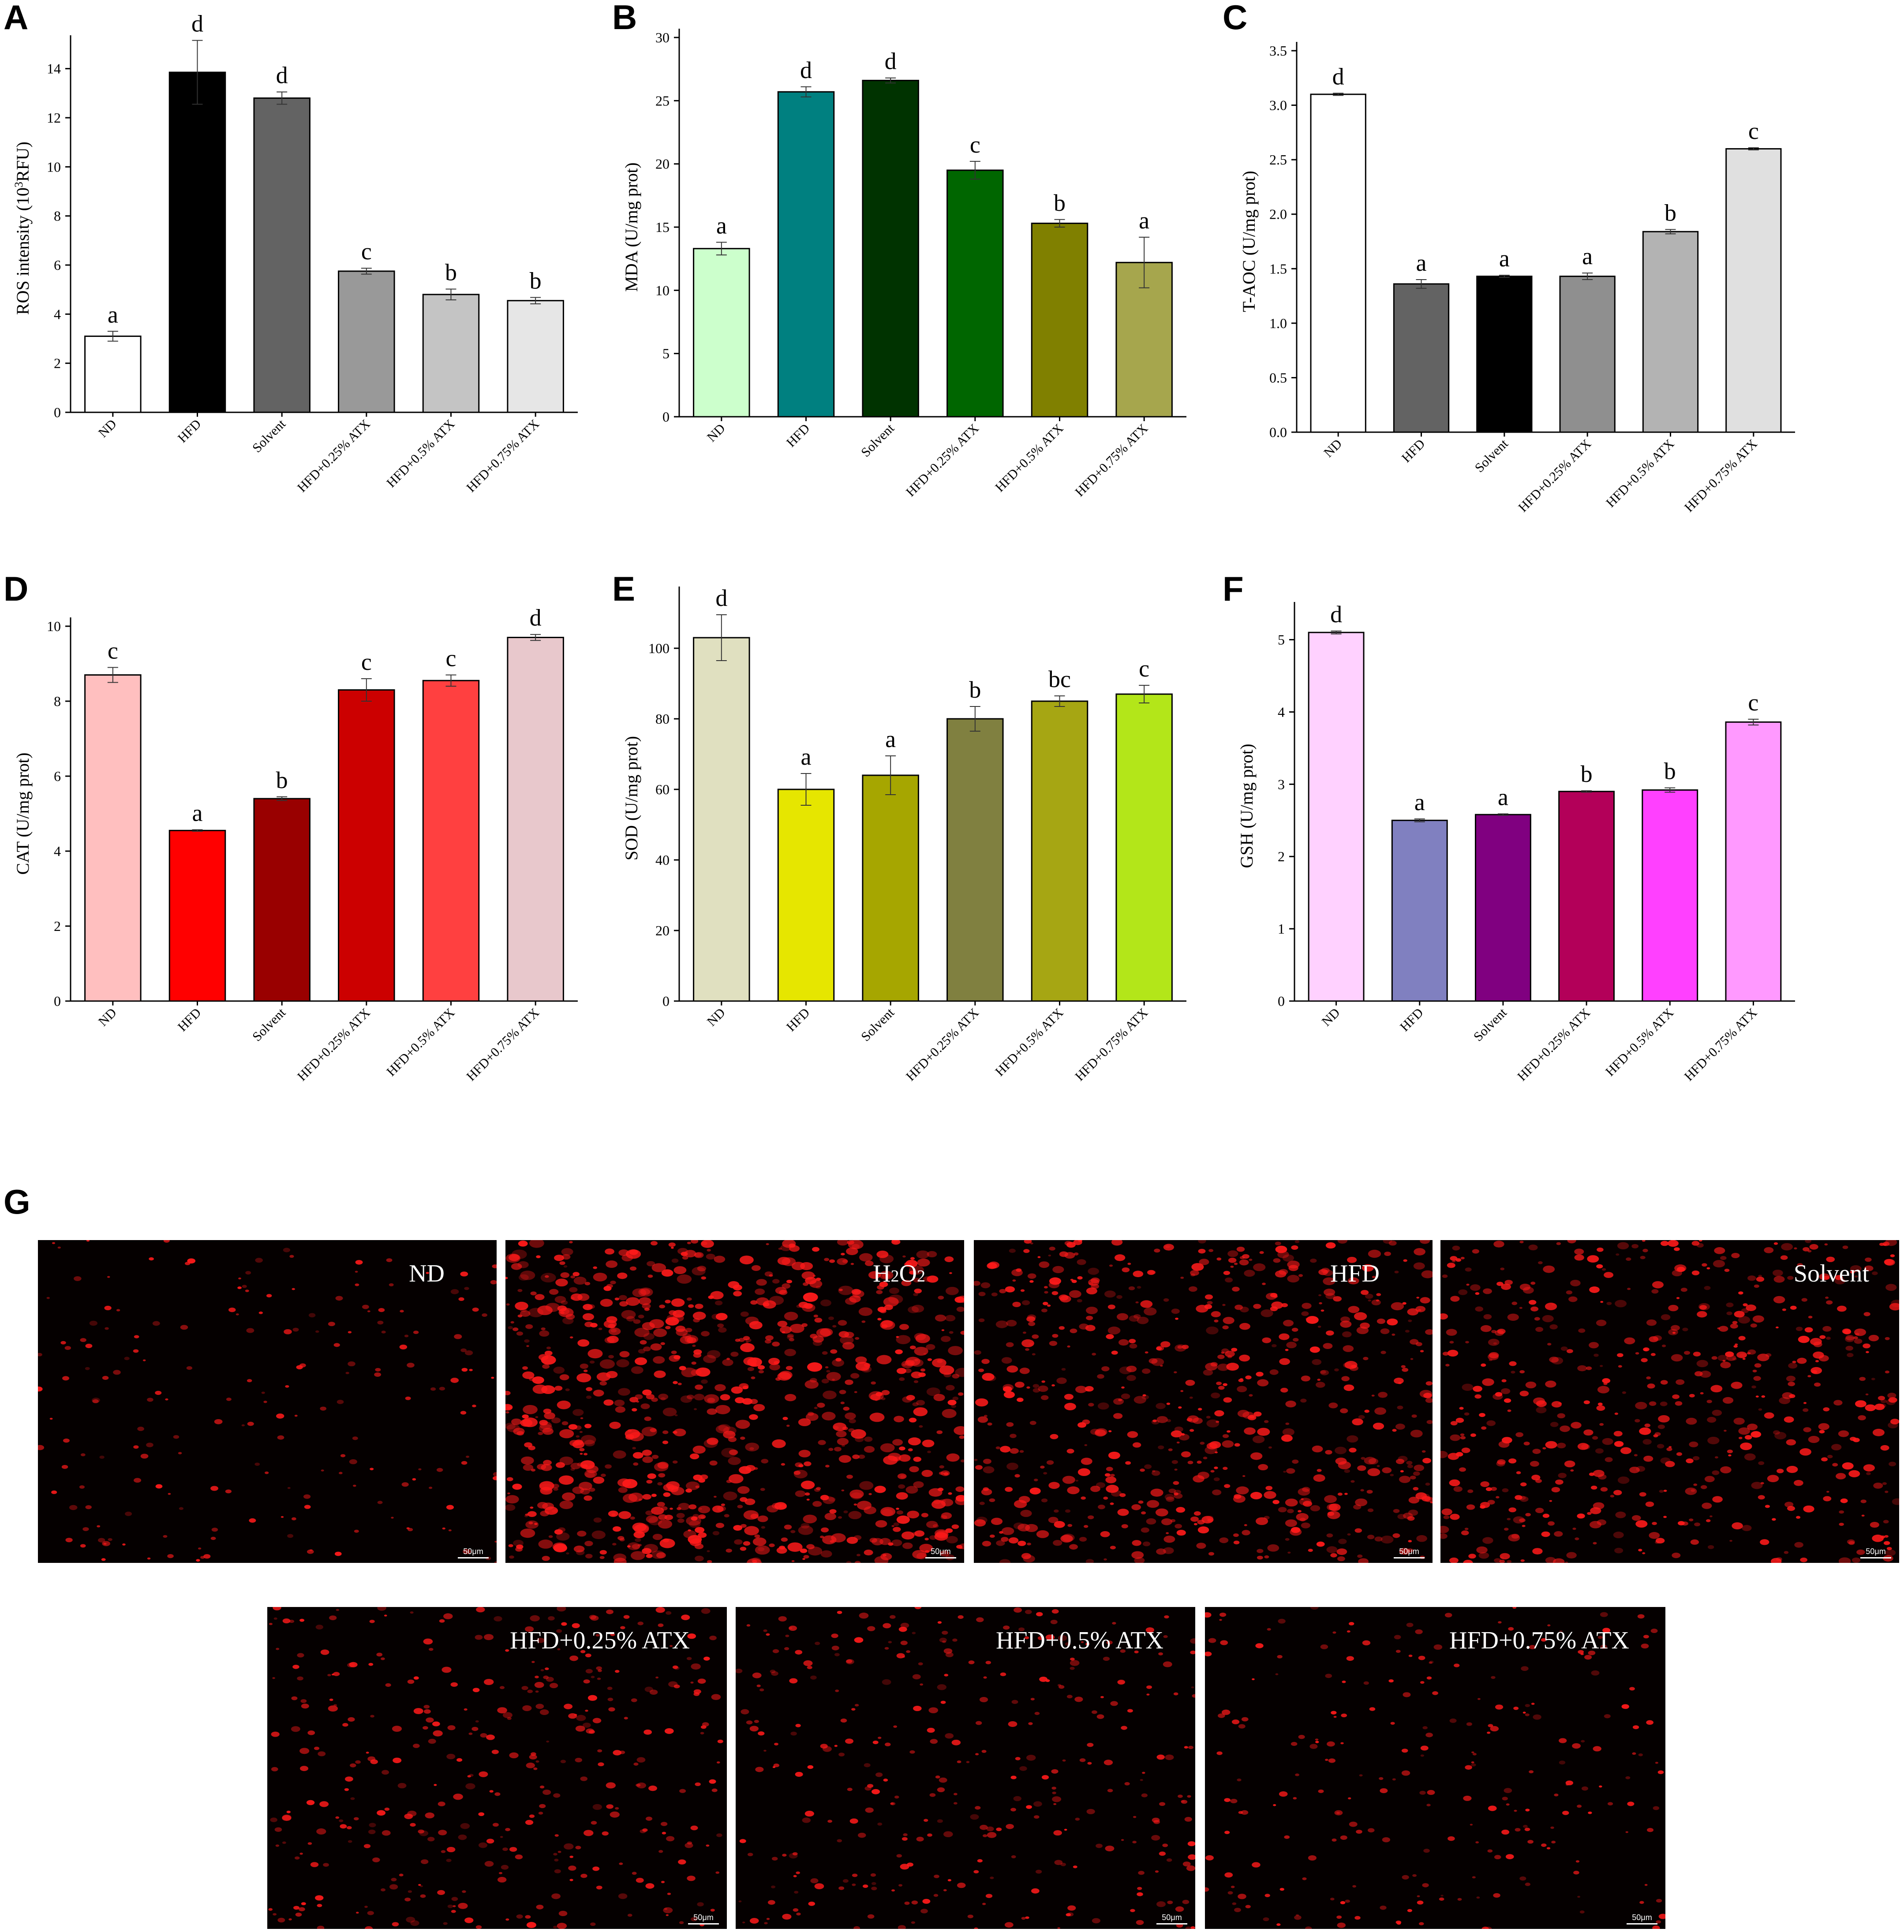 The image size is (1904, 1932). Describe the element at coordinates (427, 1273) in the screenshot. I see `micrograph-label: ND` at that location.